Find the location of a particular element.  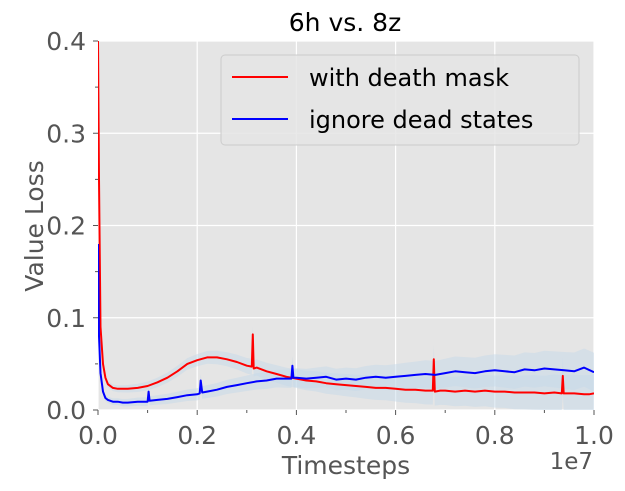

y-tick-label: 0.2 is located at coordinates (66, 226).